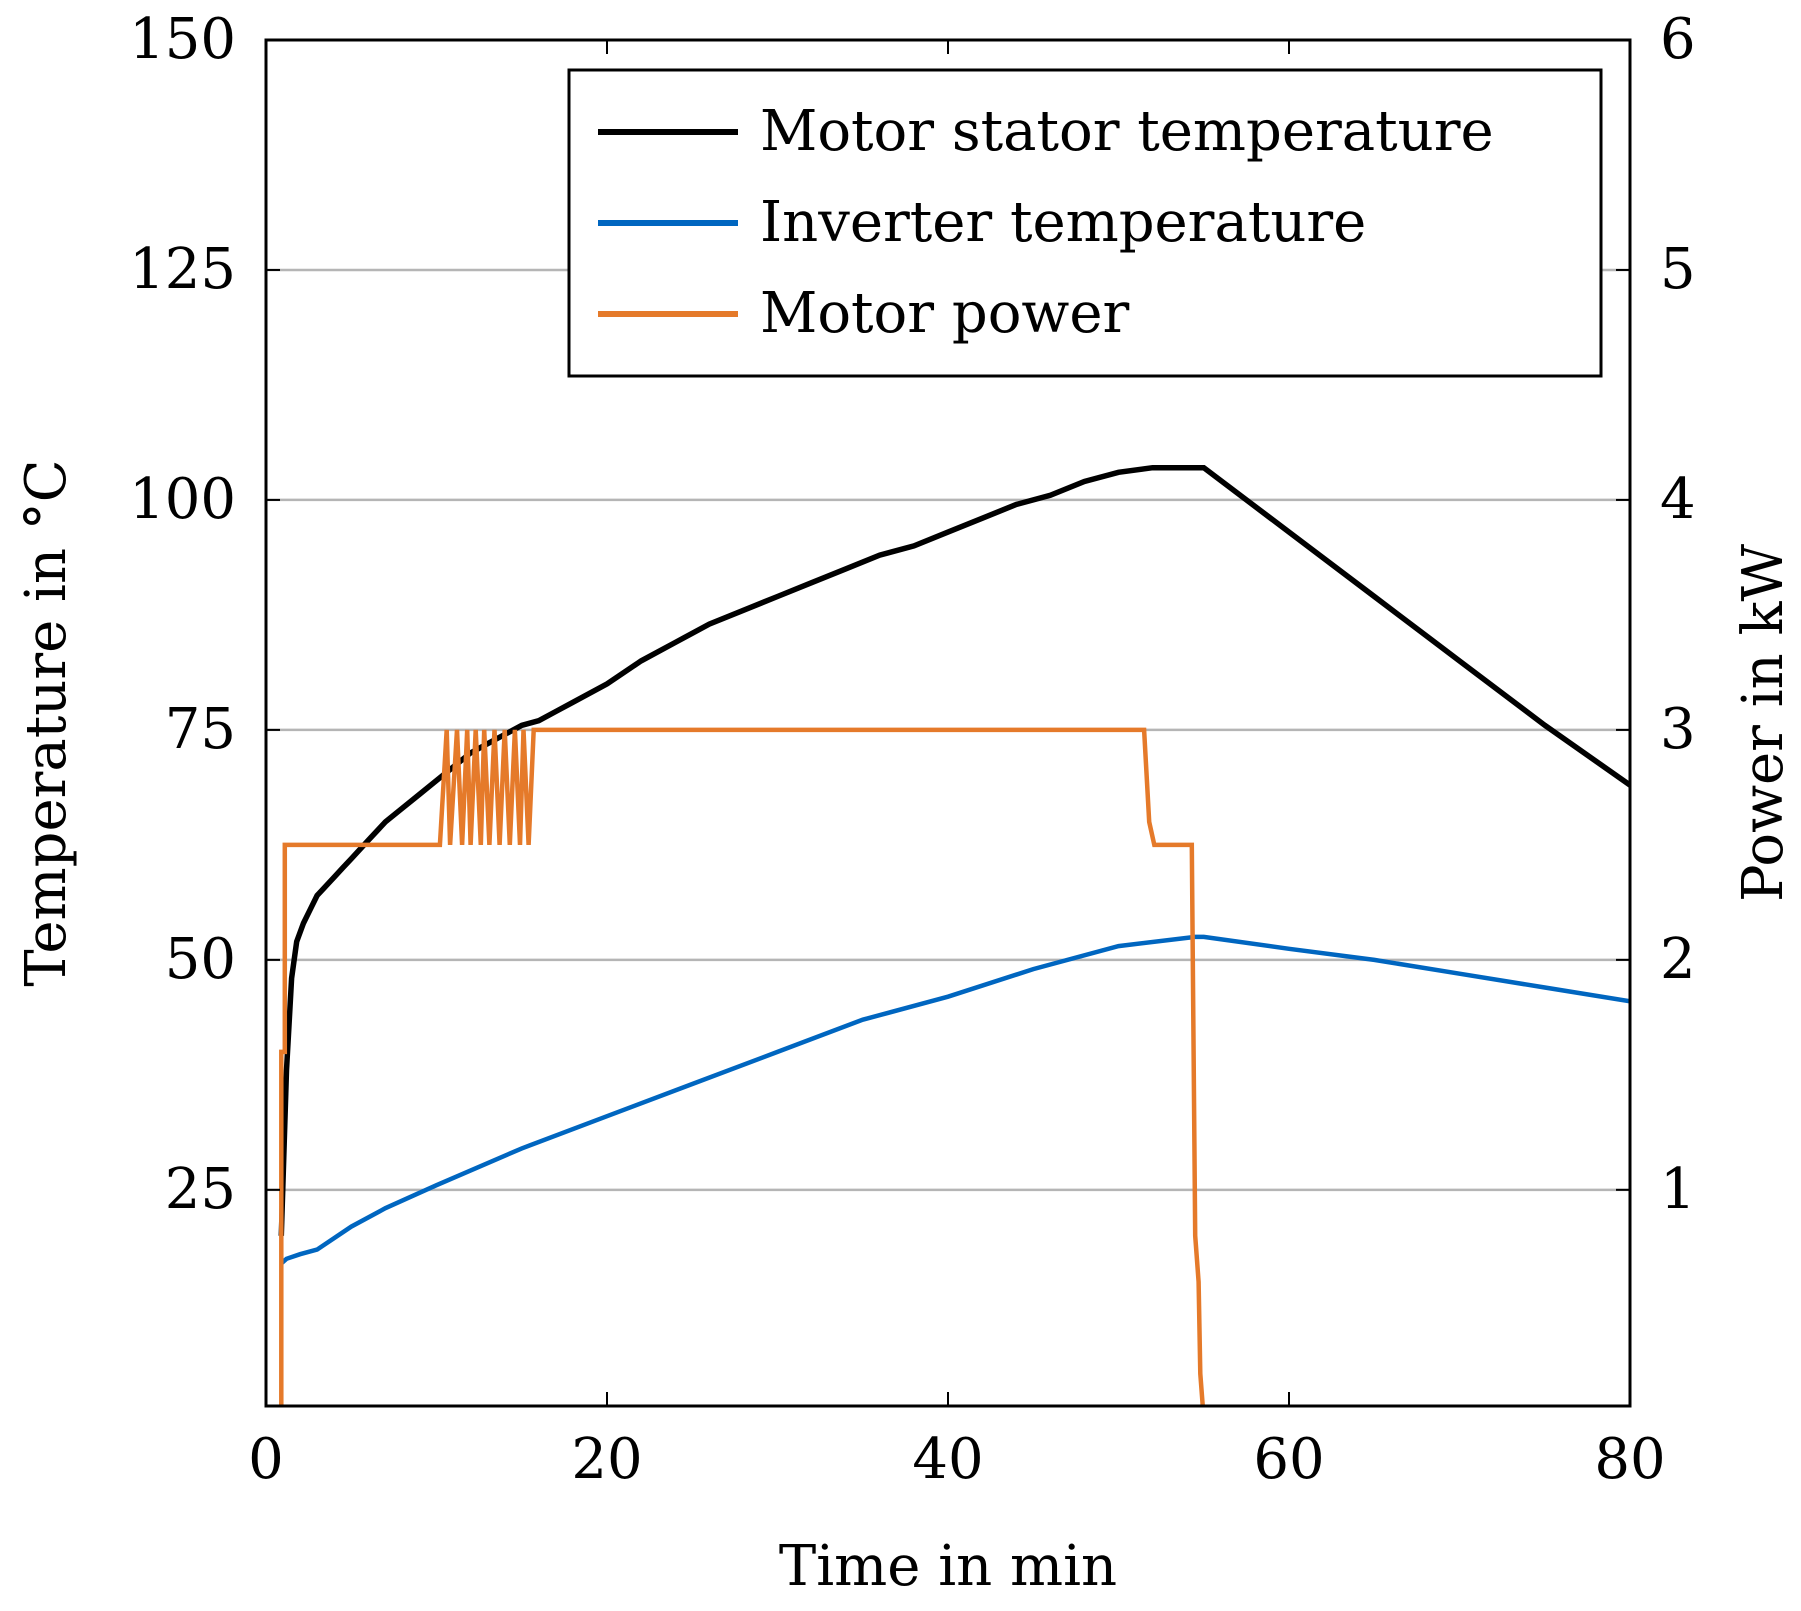 This screenshot has width=1801, height=1611. Describe the element at coordinates (1678, 269) in the screenshot. I see `y2-tick-label-5: 5` at that location.